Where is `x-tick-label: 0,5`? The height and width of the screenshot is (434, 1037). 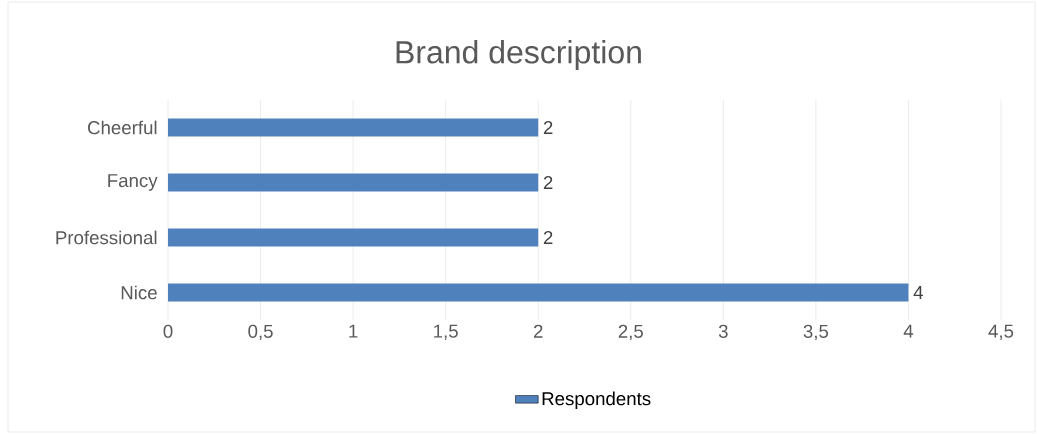 x-tick-label: 0,5 is located at coordinates (260, 332).